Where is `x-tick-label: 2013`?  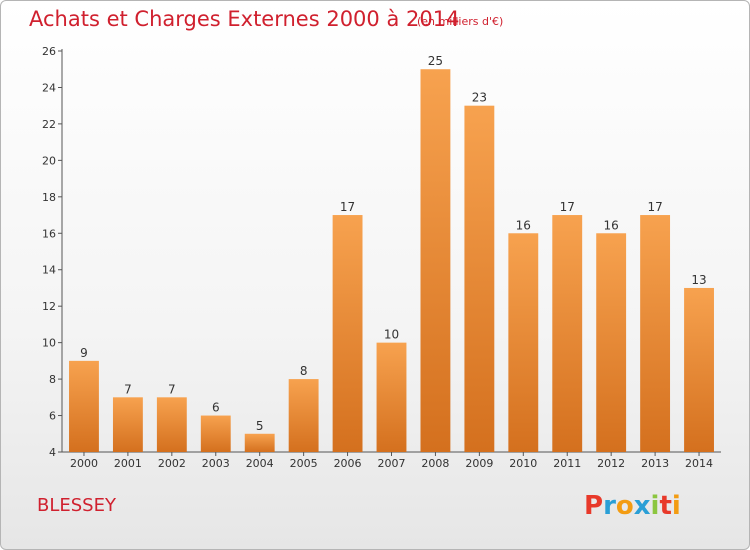 x-tick-label: 2013 is located at coordinates (655, 463).